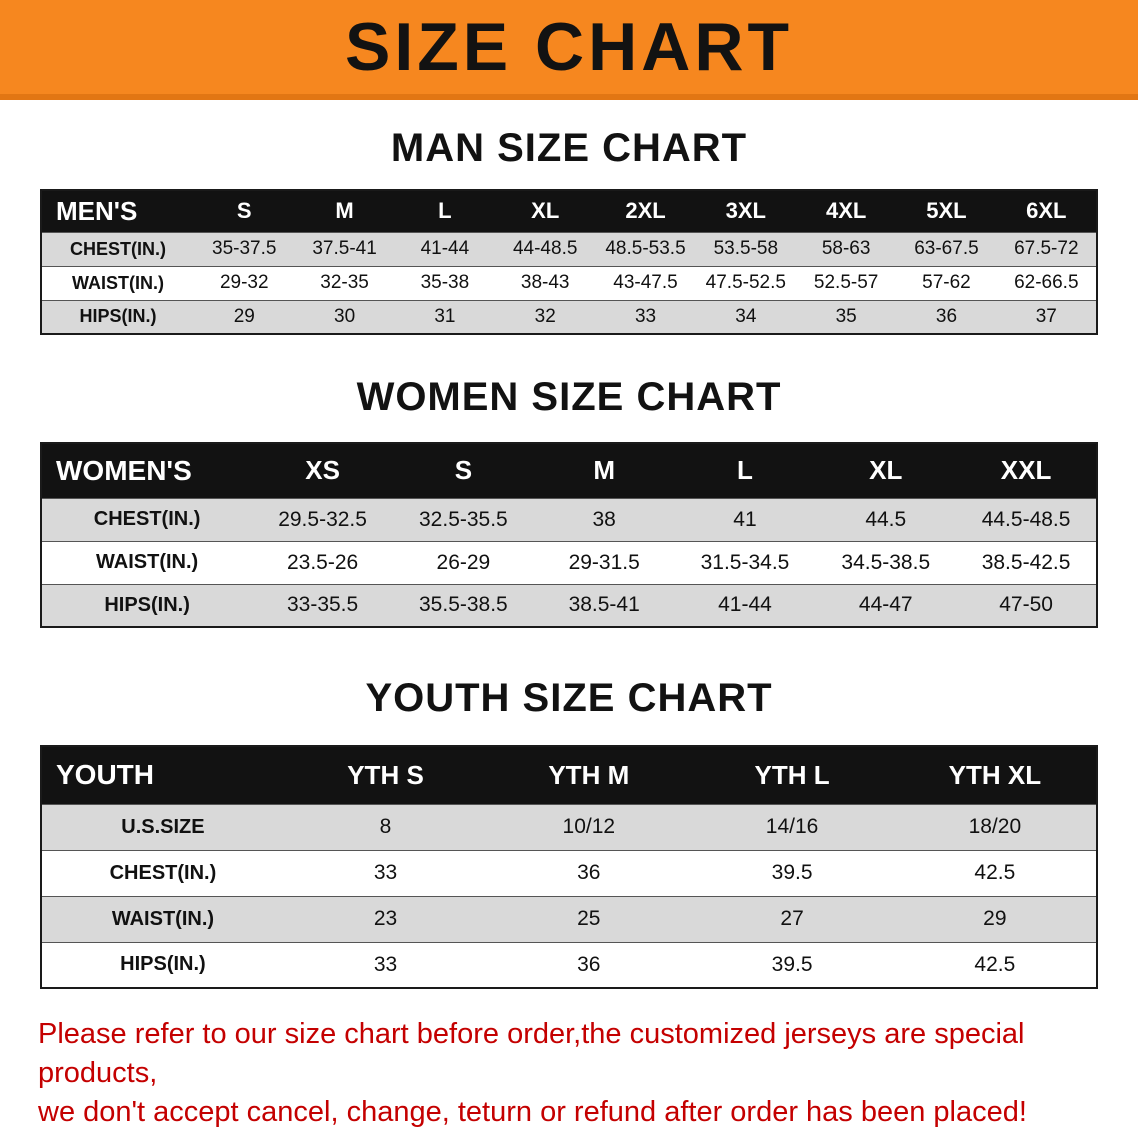 The width and height of the screenshot is (1138, 1132). Describe the element at coordinates (322, 562) in the screenshot. I see `size-value-cell: 23.5-26` at that location.